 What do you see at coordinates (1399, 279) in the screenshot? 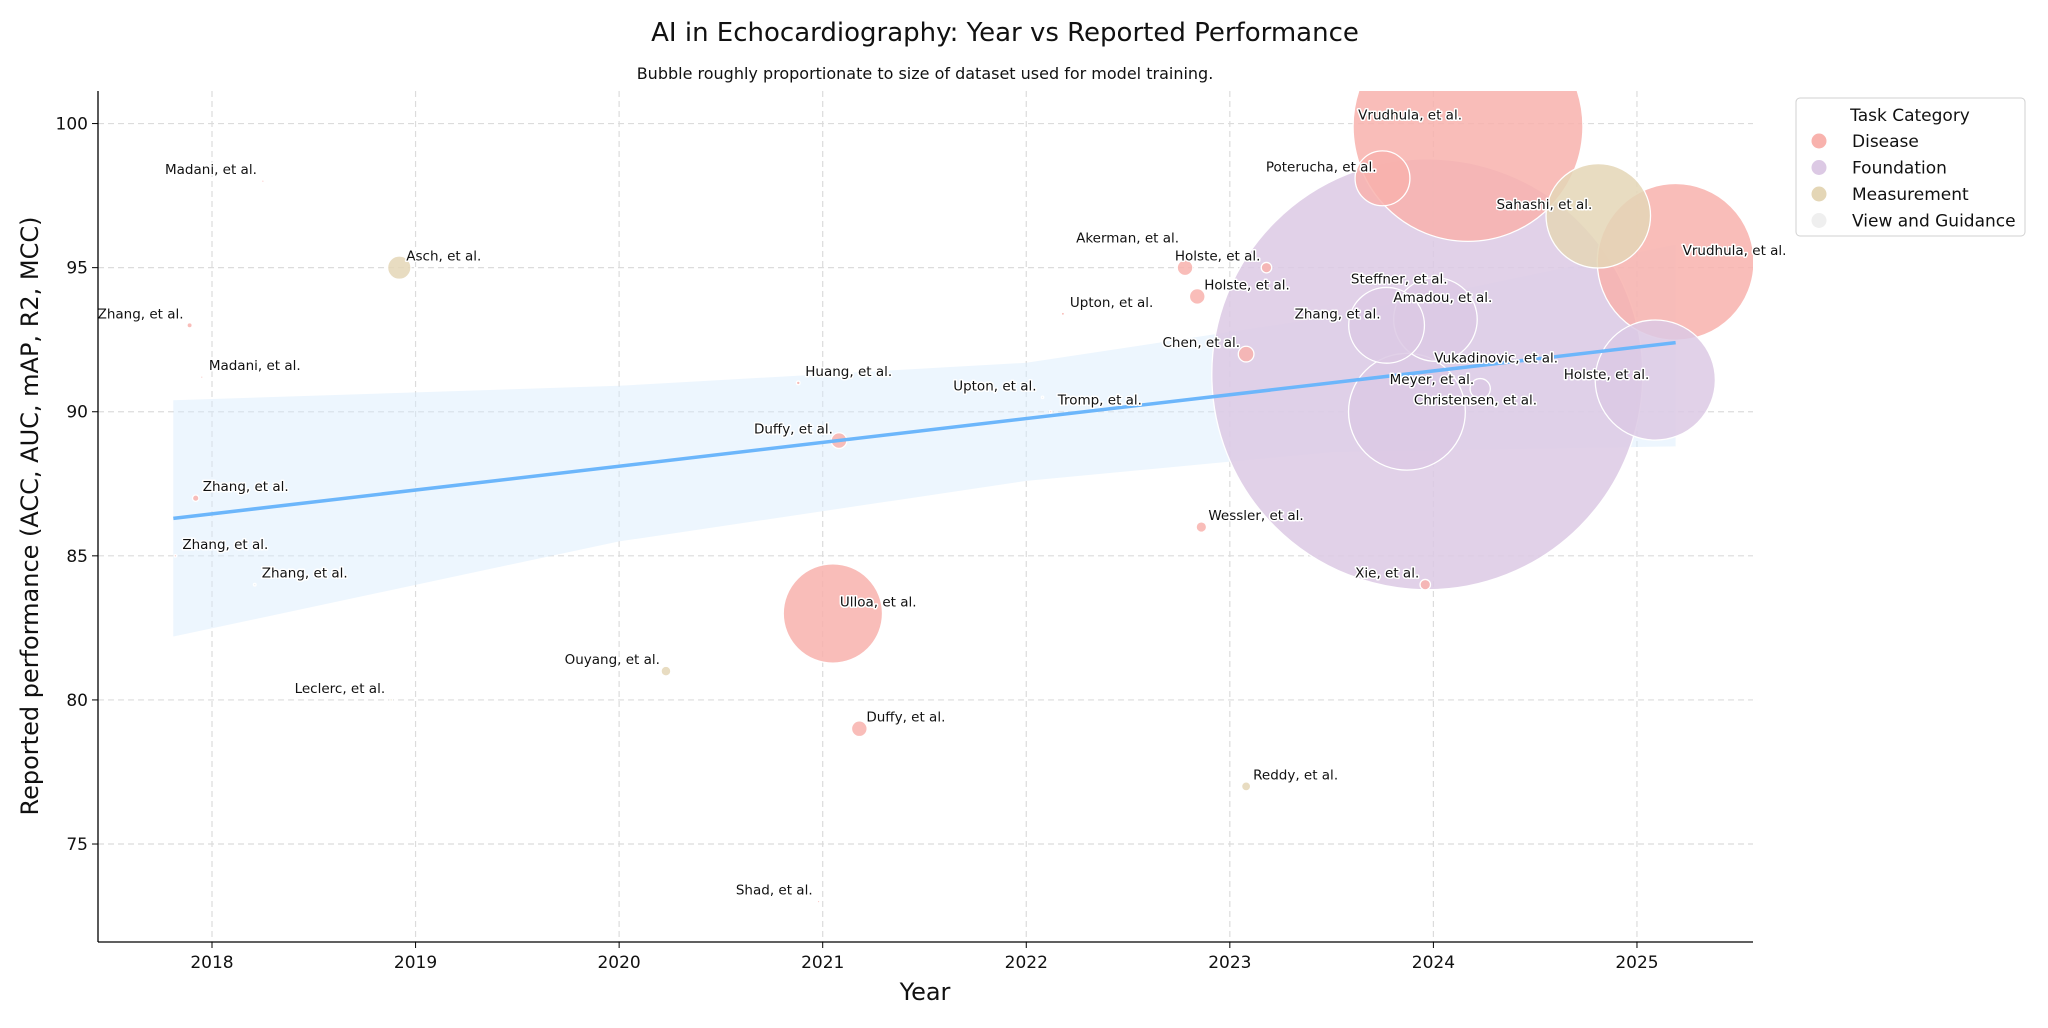
I see `point-label: Steffner, et al.` at bounding box center [1399, 279].